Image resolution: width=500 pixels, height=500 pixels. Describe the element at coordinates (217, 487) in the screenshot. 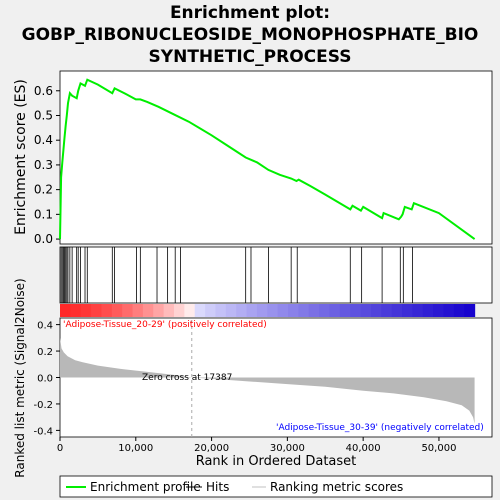

I see `legend-label: Hits` at that location.